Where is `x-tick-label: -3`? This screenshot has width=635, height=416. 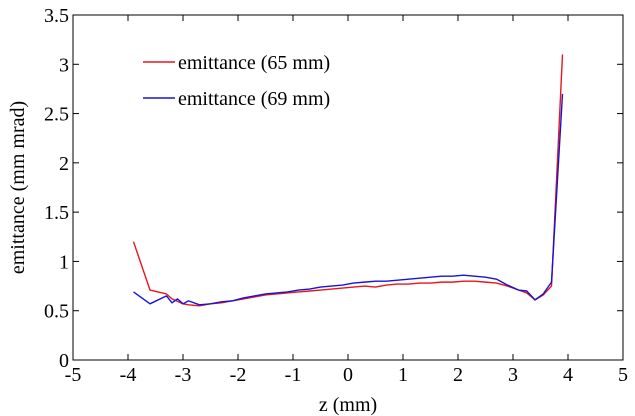 x-tick-label: -3 is located at coordinates (183, 375).